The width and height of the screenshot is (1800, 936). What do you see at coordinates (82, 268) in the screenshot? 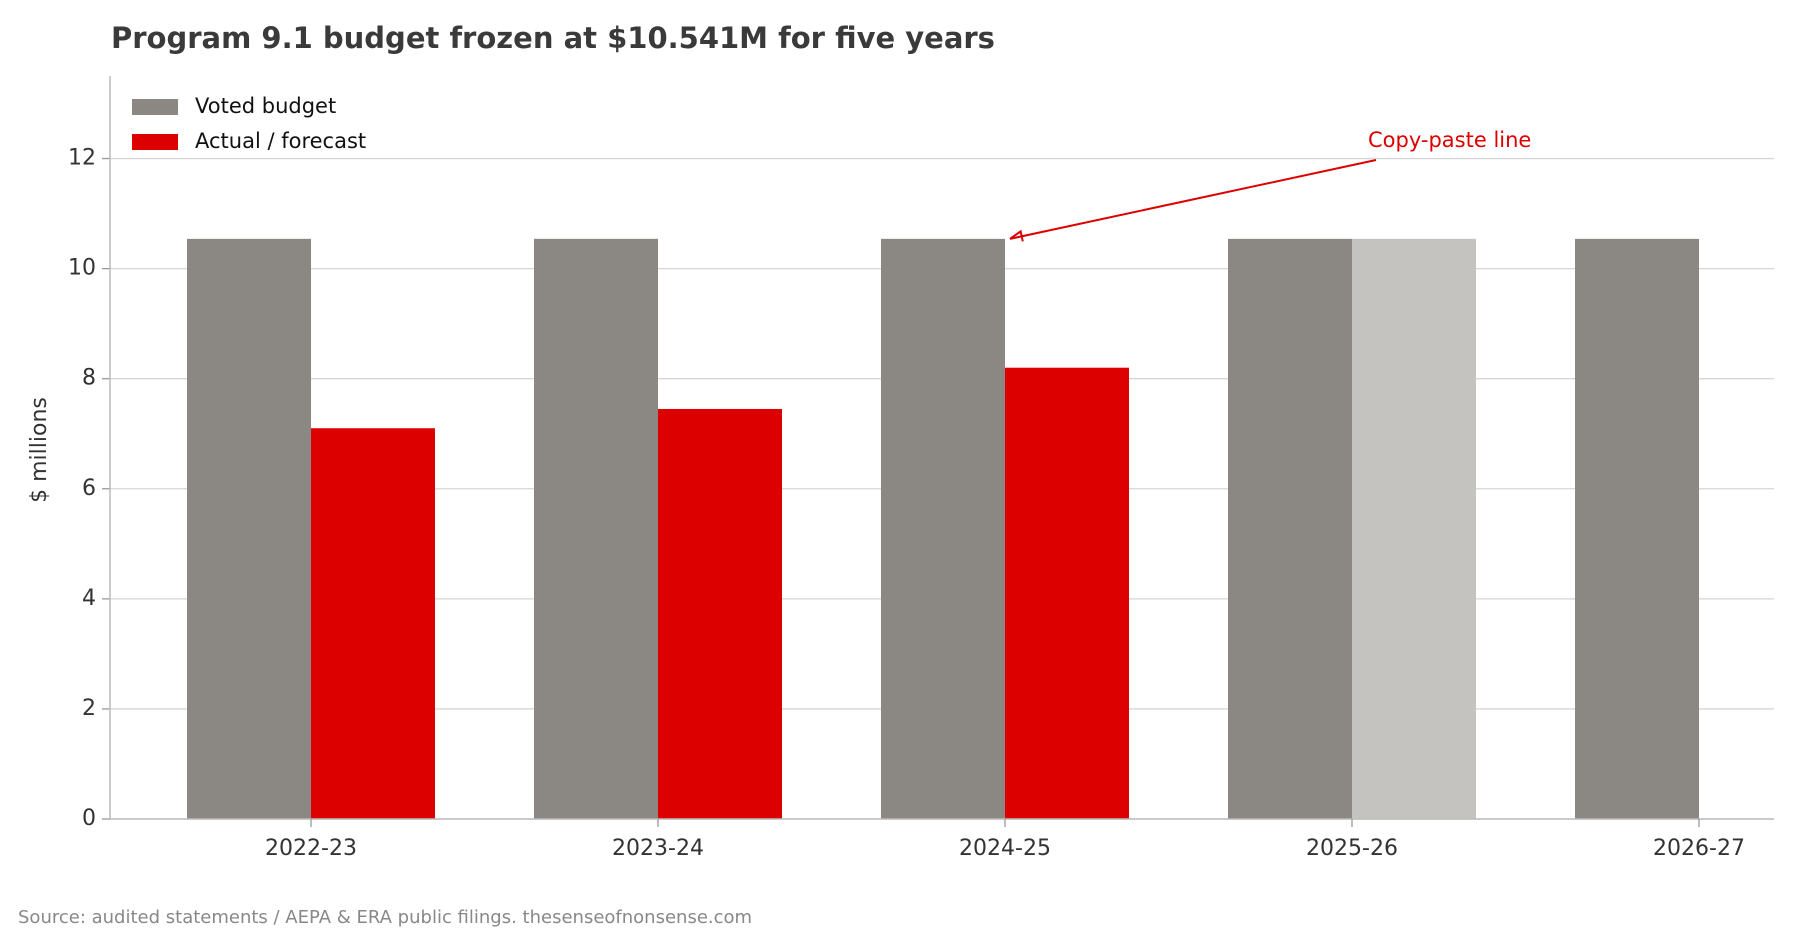
I see `y-tick-label: 10` at bounding box center [82, 268].